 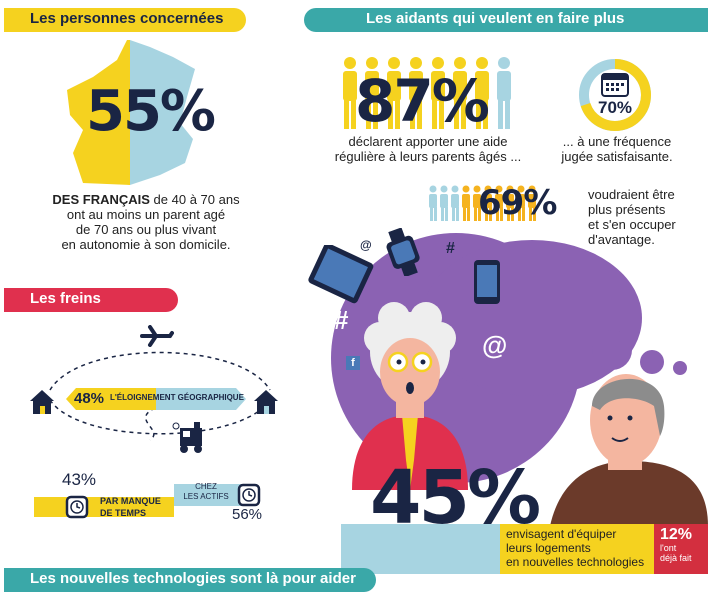 What do you see at coordinates (548, 548) in the screenshot?
I see `tech-text-2: leurs logements` at bounding box center [548, 548].